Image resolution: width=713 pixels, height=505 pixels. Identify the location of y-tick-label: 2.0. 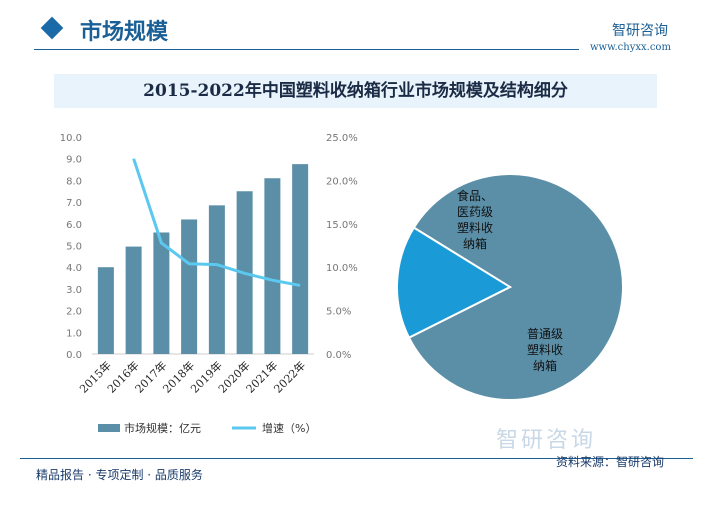
(74, 312).